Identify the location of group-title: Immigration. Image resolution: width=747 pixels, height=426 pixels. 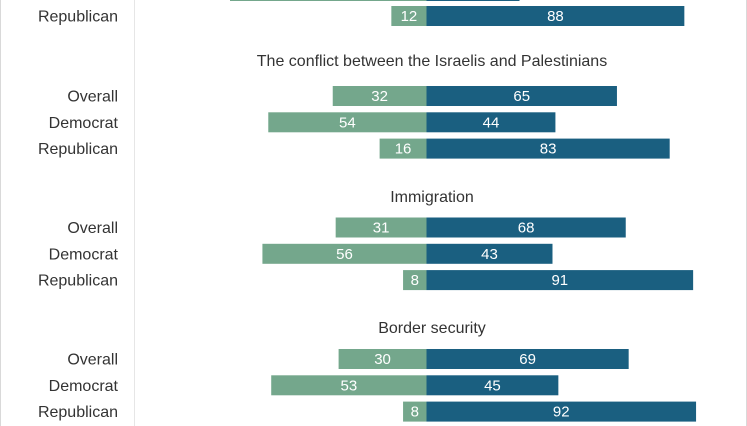
(432, 197).